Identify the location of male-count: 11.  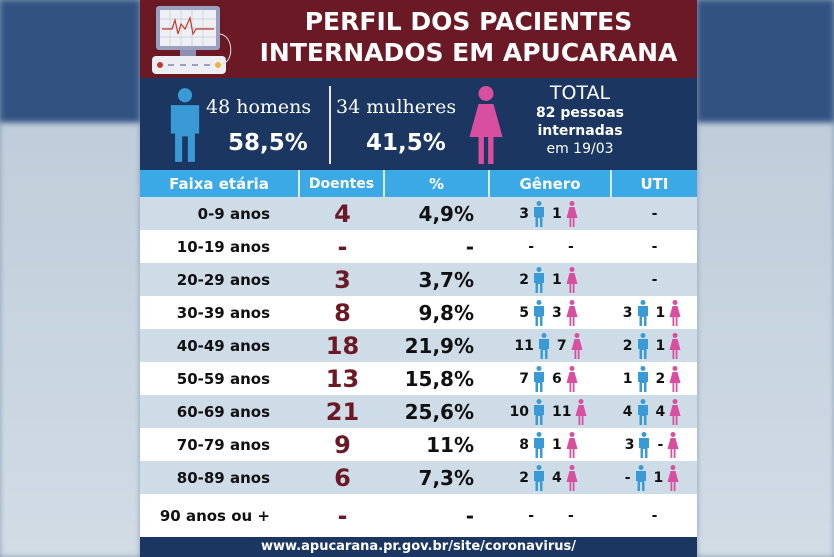
(524, 345).